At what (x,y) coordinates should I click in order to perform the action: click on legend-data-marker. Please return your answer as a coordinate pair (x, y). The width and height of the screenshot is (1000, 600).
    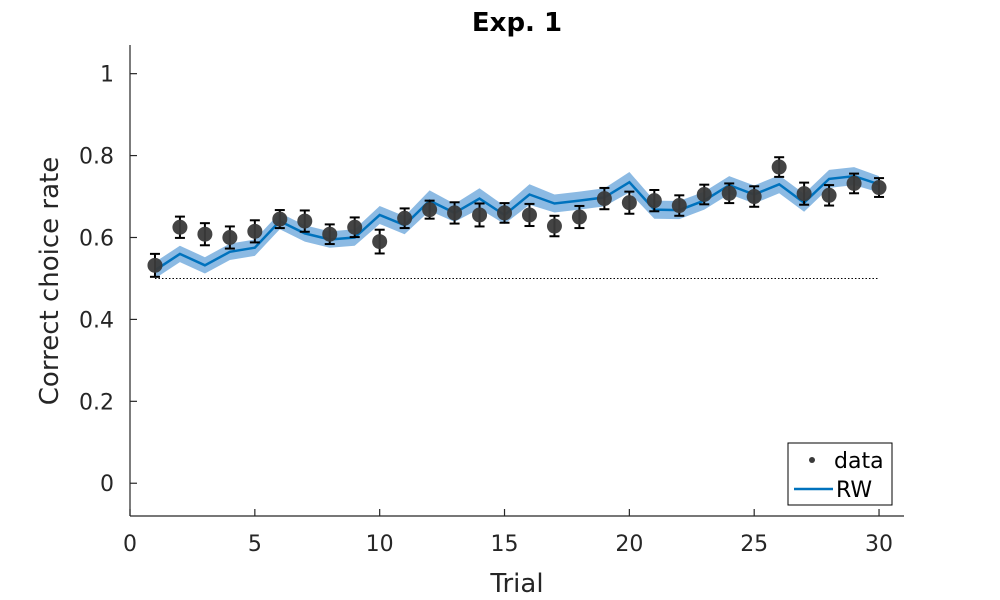
    Looking at the image, I should click on (812, 460).